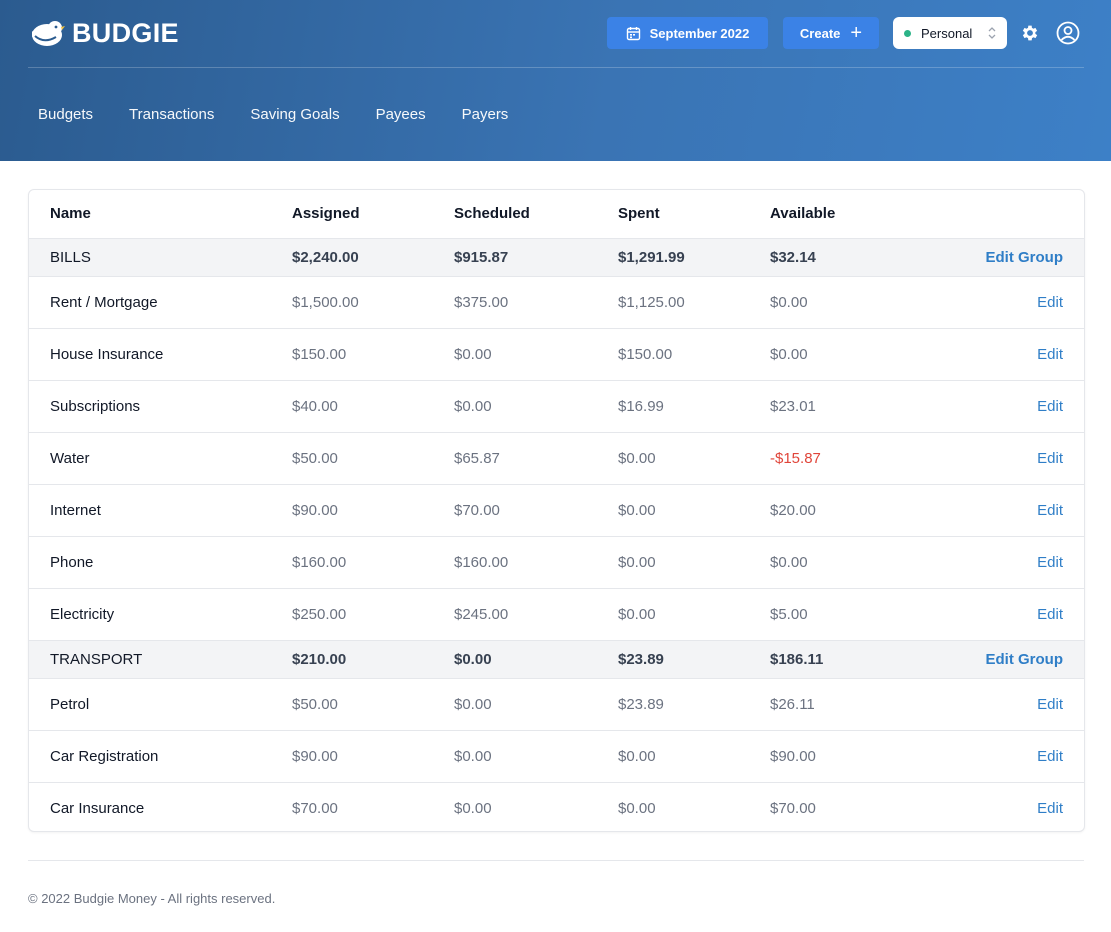 Image resolution: width=1111 pixels, height=932 pixels. I want to click on create-button: Create +, so click(831, 33).